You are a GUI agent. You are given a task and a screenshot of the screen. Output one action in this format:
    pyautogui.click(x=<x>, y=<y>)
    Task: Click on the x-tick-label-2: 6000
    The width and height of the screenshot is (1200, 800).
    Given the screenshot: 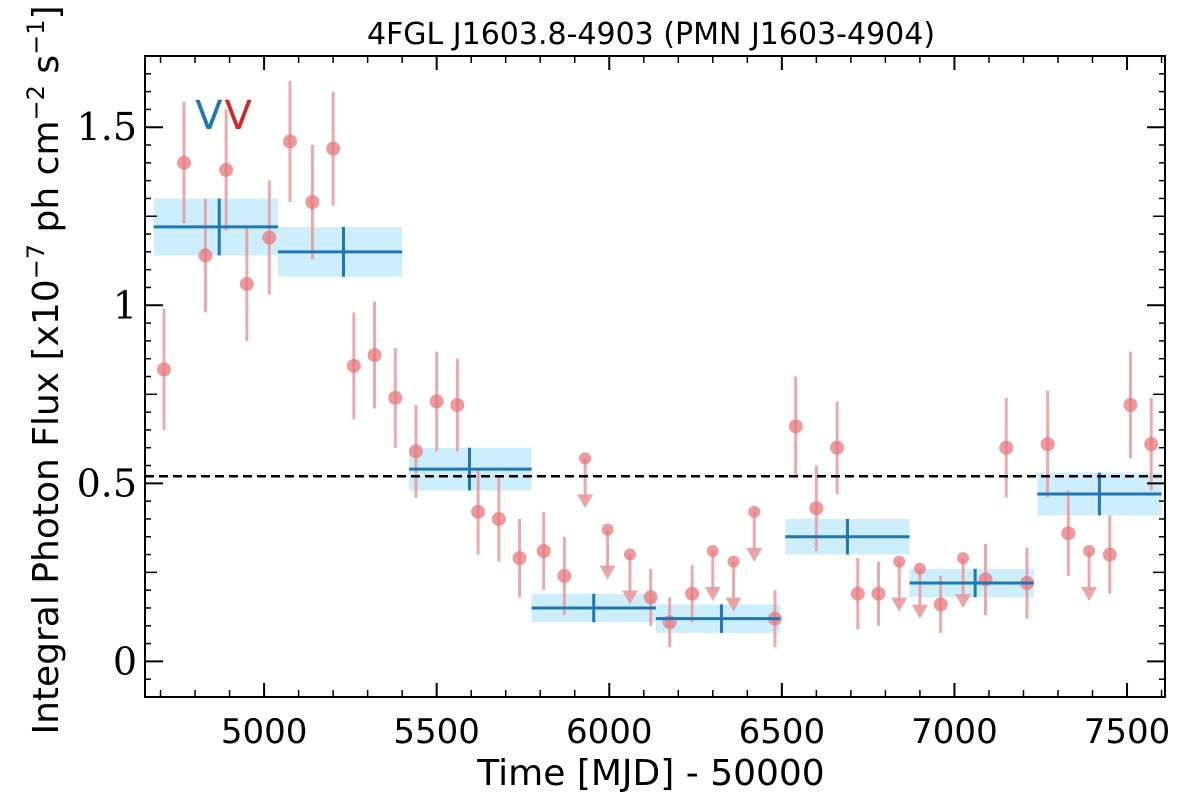 What is the action you would take?
    pyautogui.click(x=609, y=732)
    